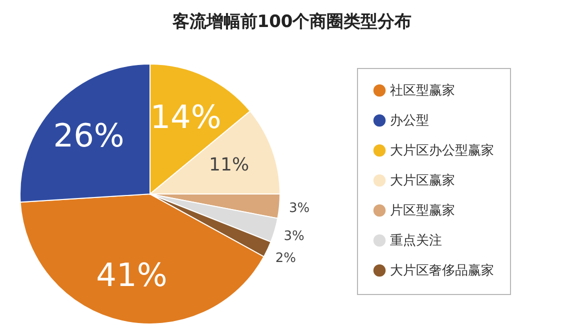 The image size is (585, 328). Describe the element at coordinates (422, 210) in the screenshot. I see `legend-label: 片区型赢家` at that location.